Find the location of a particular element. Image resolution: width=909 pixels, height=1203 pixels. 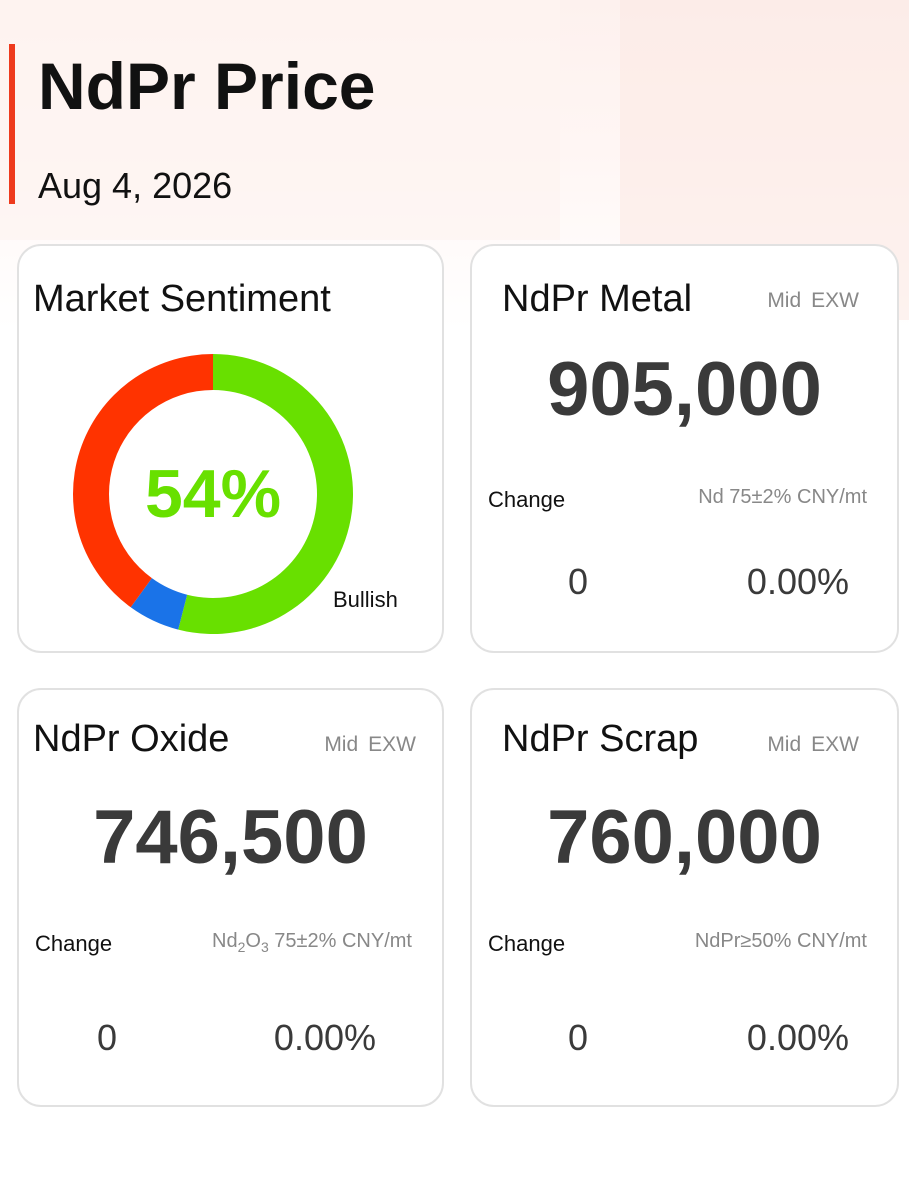

page-date: Aug 4, 2026 is located at coordinates (135, 185).